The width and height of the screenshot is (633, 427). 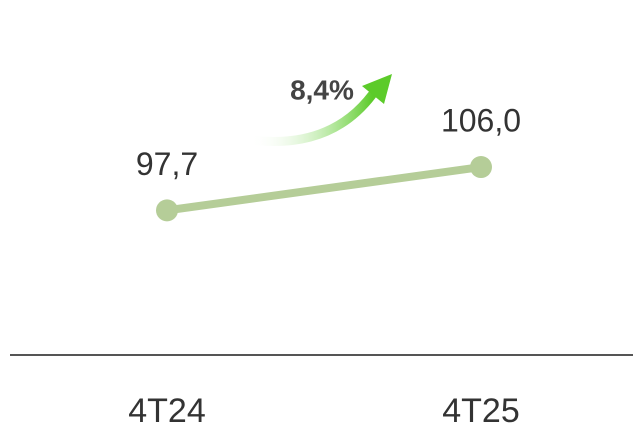 I want to click on x-tick-label: 4T25, so click(x=481, y=409).